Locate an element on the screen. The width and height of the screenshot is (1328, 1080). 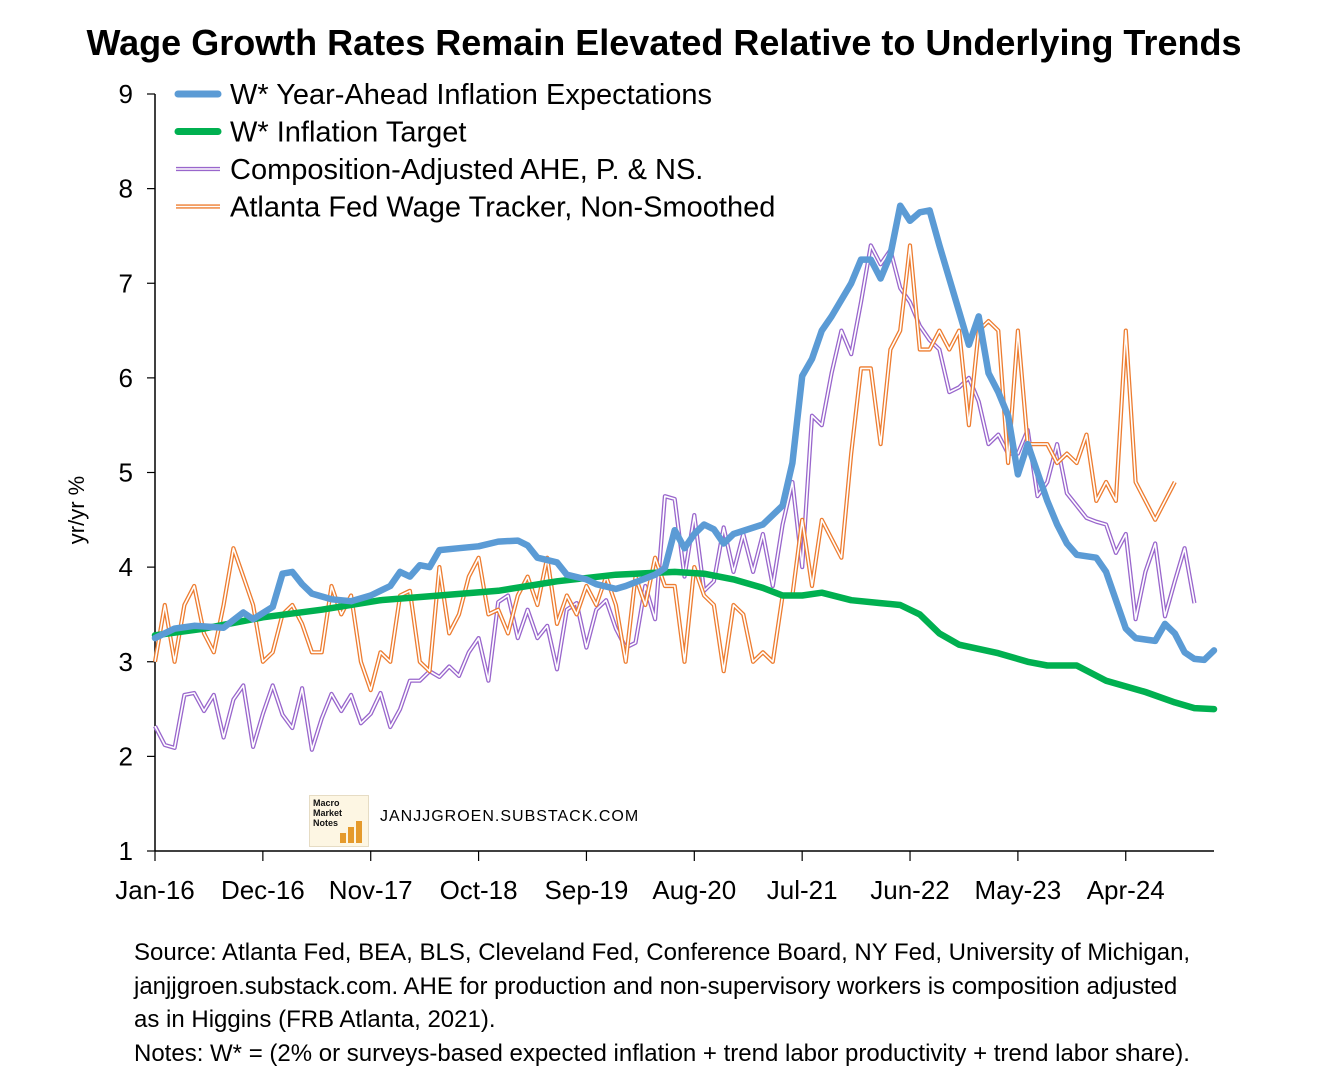
x-tick-label: Aug-20 is located at coordinates (694, 890).